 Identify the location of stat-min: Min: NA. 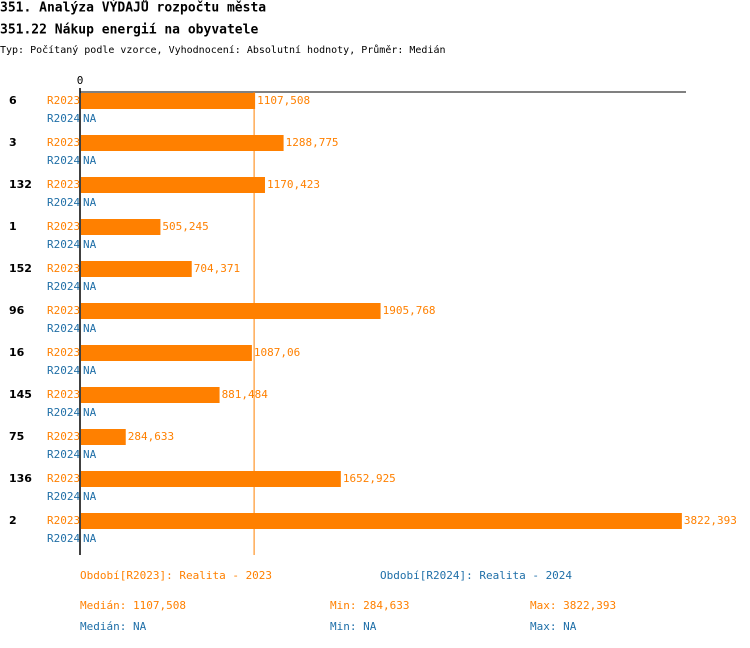
(353, 626).